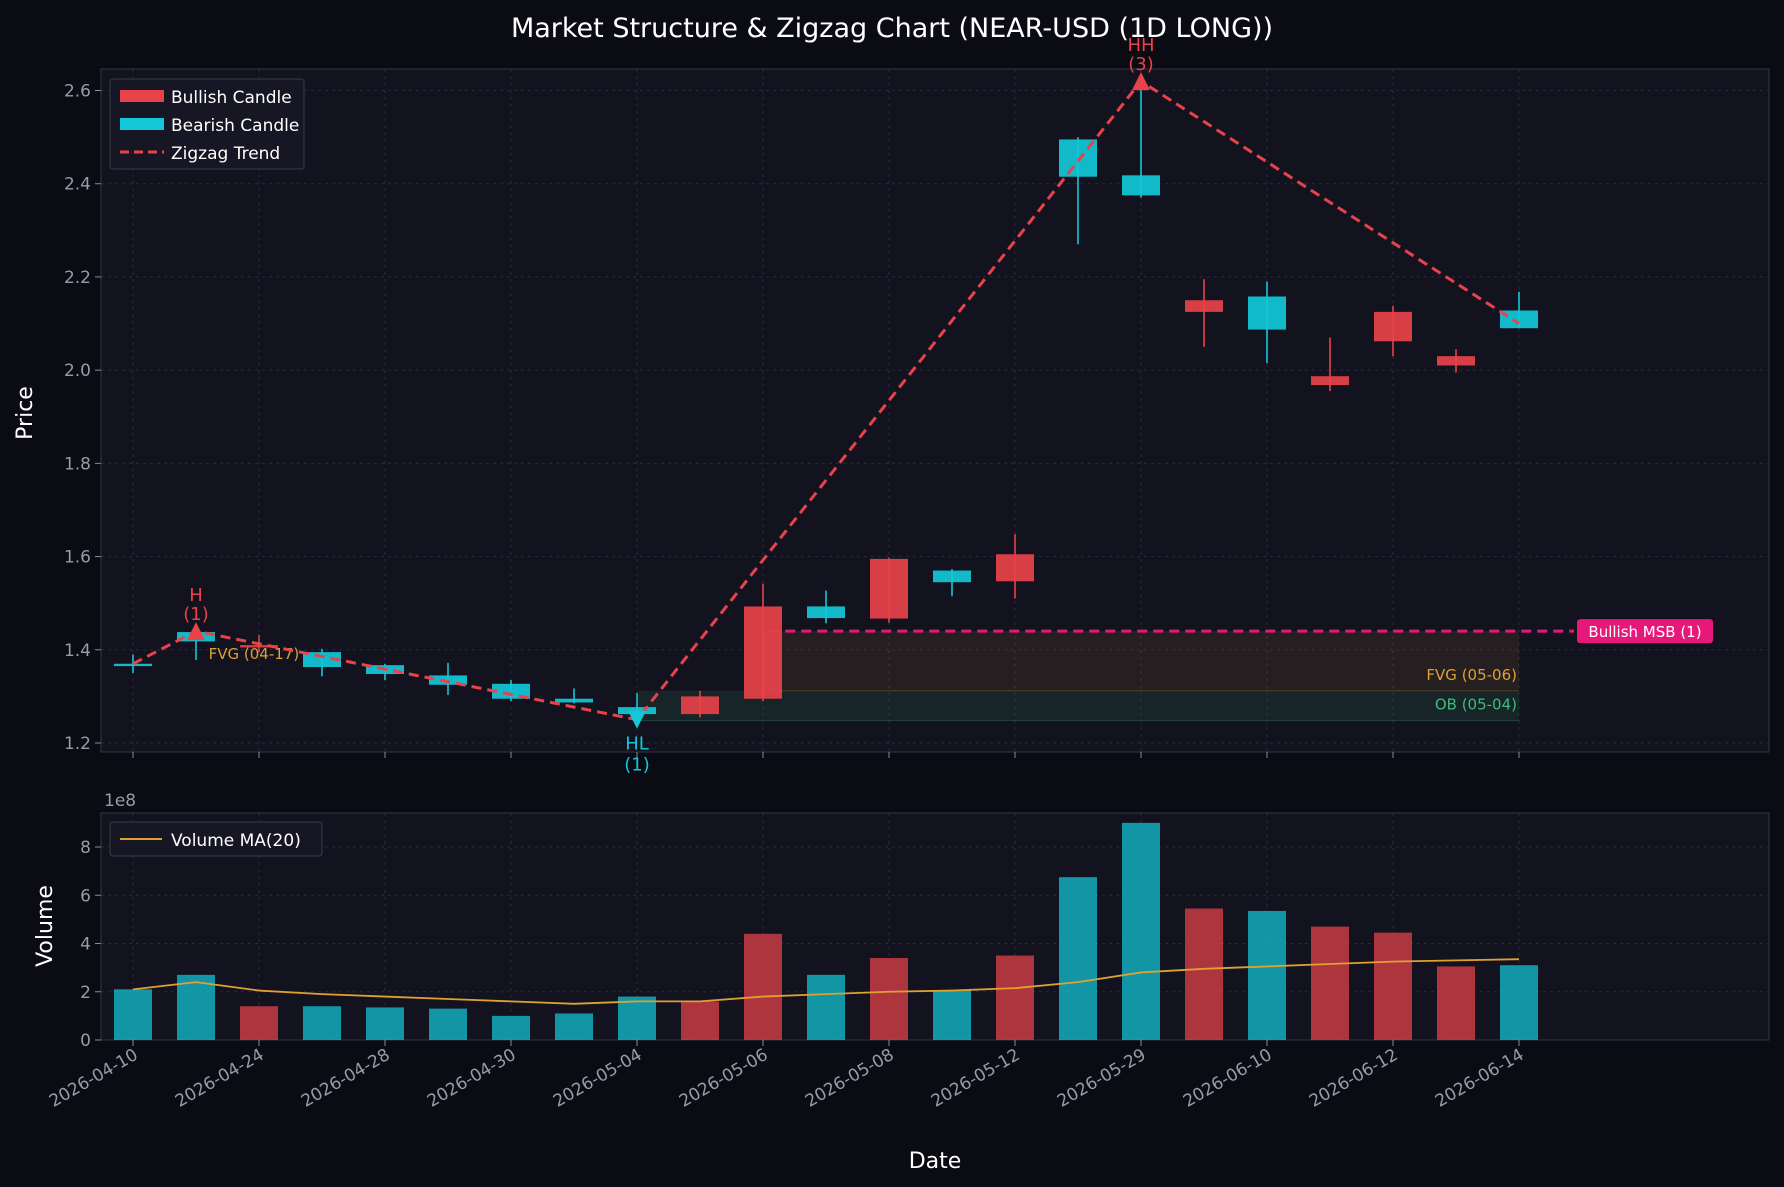 The height and width of the screenshot is (1187, 1784). Describe the element at coordinates (637, 719) in the screenshot. I see `pivot-down-marker` at that location.